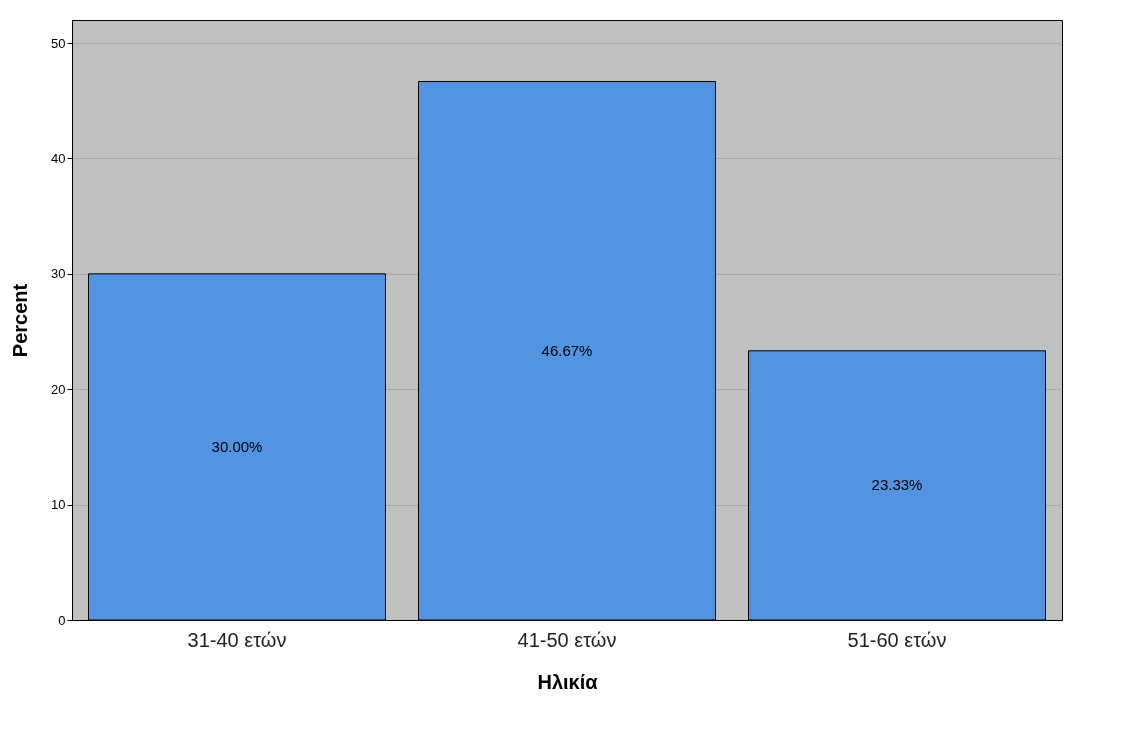 The width and height of the screenshot is (1142, 742). What do you see at coordinates (237, 639) in the screenshot?
I see `x-tick-label: 31-40 ετών` at bounding box center [237, 639].